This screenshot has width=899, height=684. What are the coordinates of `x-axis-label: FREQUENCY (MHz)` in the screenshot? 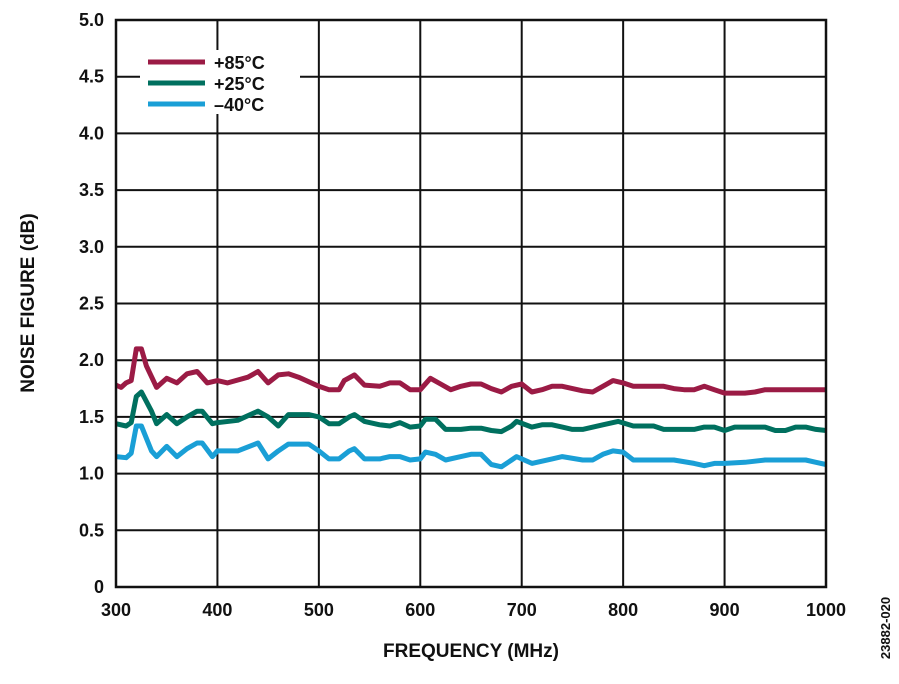 It's located at (471, 651).